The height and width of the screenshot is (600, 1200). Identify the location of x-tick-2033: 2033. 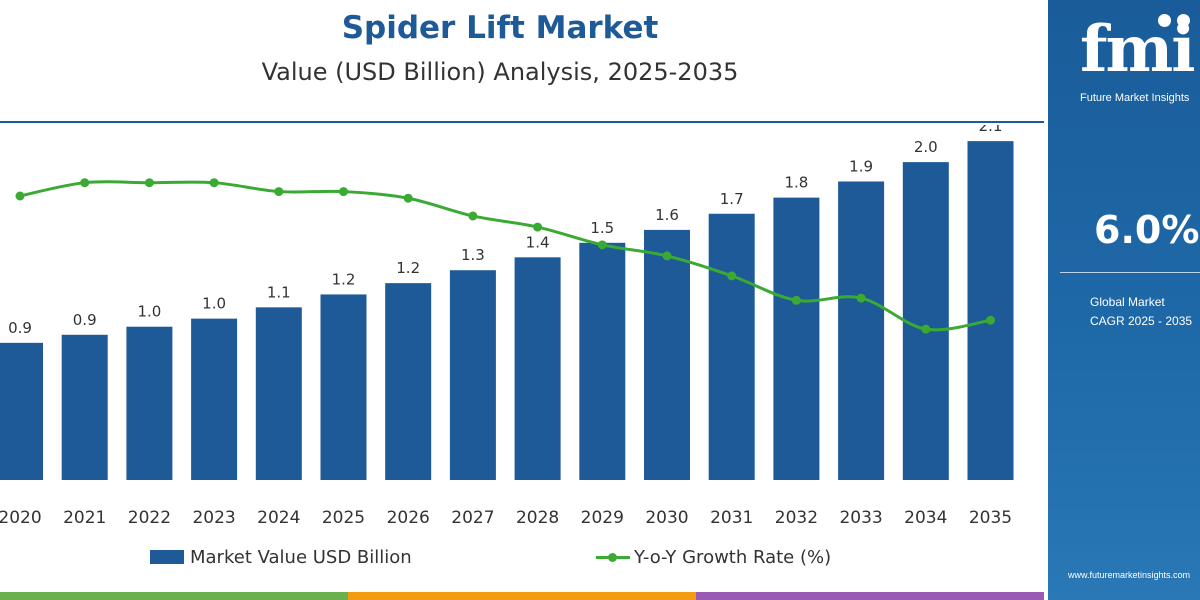
(860, 518).